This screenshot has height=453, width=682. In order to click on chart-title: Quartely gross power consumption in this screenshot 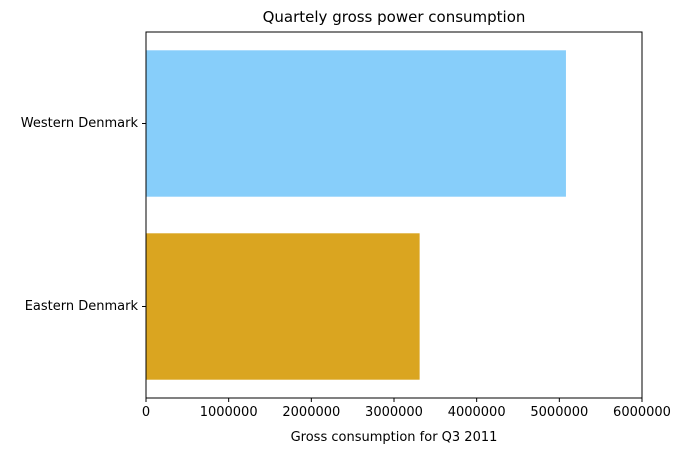, I will do `click(394, 17)`.